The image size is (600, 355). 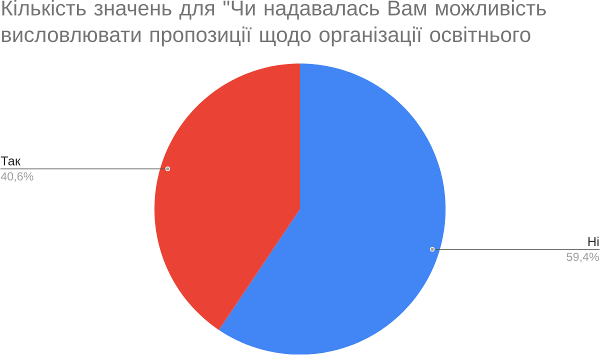 What do you see at coordinates (10, 161) in the screenshot?
I see `slice-label: Так` at bounding box center [10, 161].